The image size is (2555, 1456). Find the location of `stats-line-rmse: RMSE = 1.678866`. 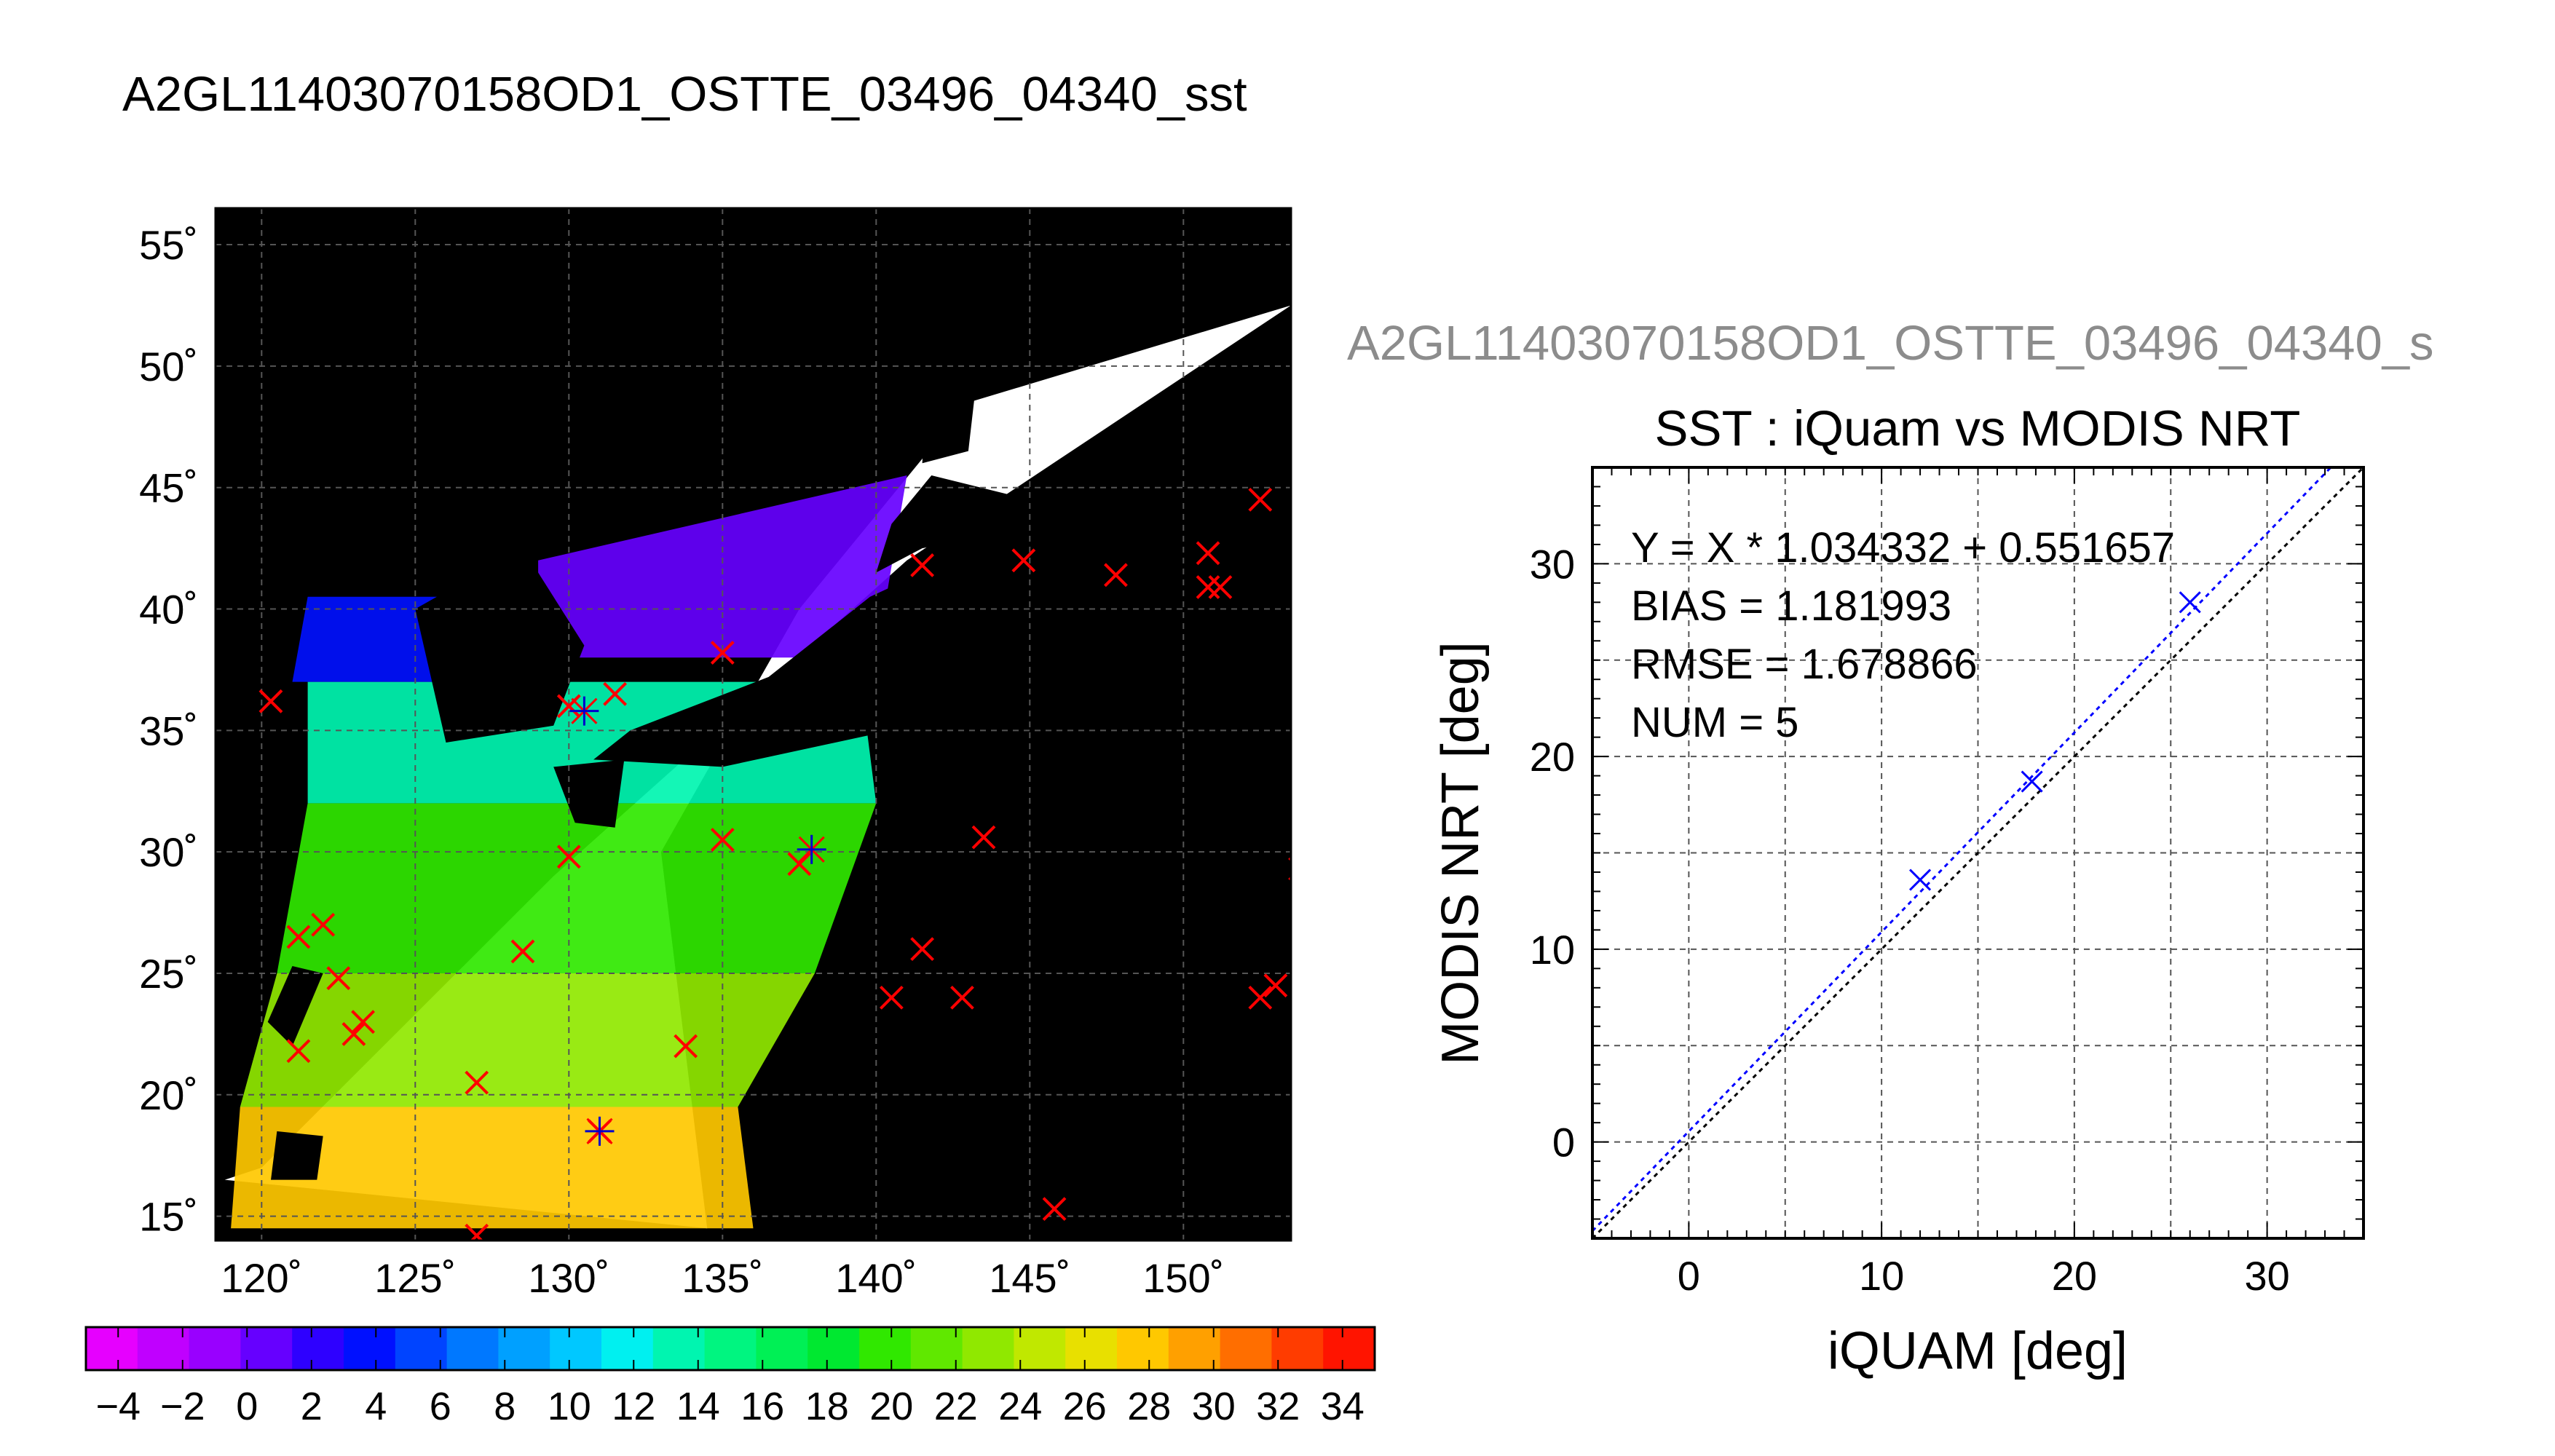

stats-line-rmse: RMSE = 1.678866 is located at coordinates (1804, 664).